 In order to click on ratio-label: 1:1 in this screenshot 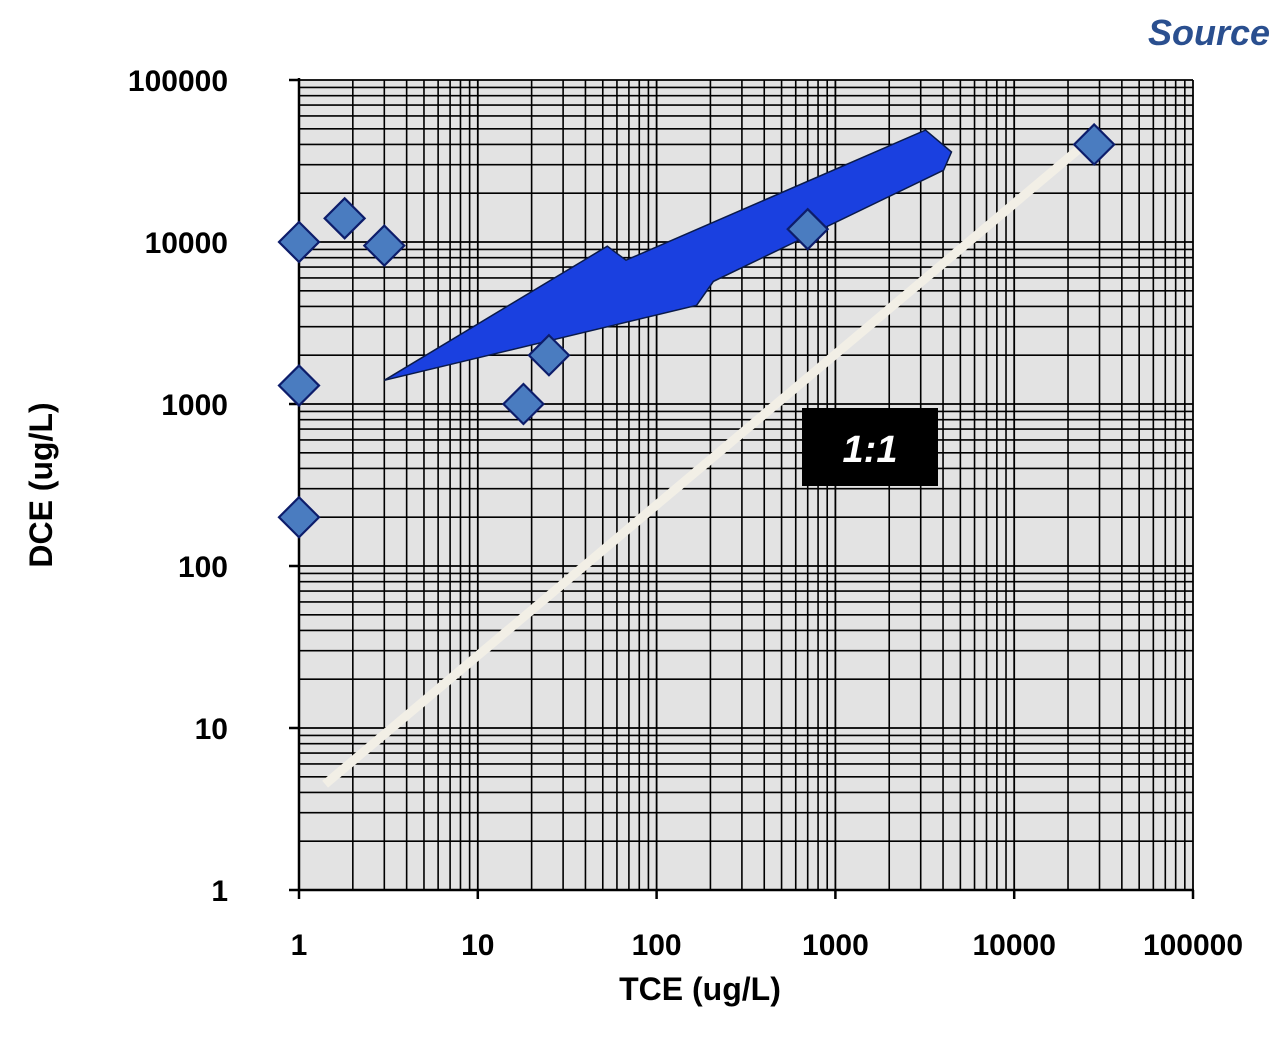, I will do `click(870, 450)`.